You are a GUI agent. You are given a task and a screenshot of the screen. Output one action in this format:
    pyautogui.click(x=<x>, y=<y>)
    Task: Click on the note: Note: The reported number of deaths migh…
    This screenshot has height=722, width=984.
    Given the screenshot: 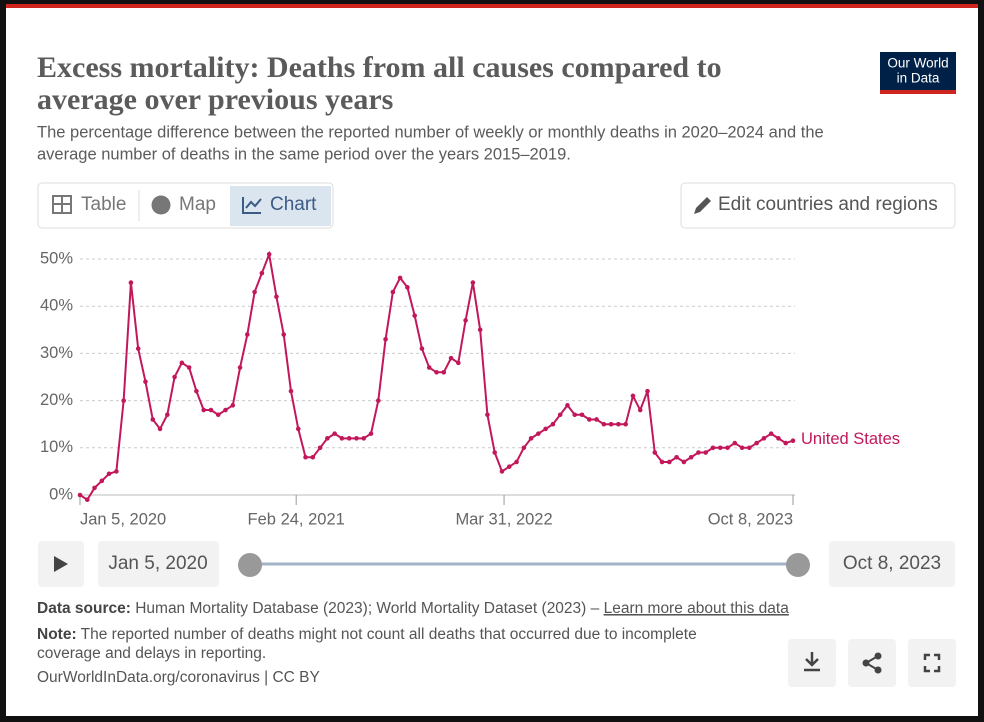 What is the action you would take?
    pyautogui.click(x=367, y=634)
    